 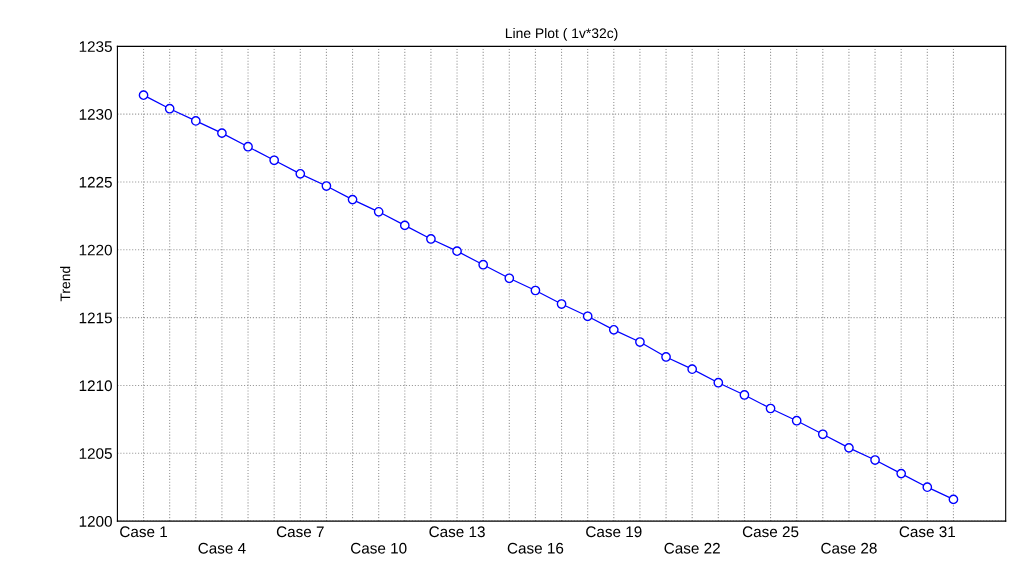 I want to click on y-tick-label: 1210, so click(x=95, y=386).